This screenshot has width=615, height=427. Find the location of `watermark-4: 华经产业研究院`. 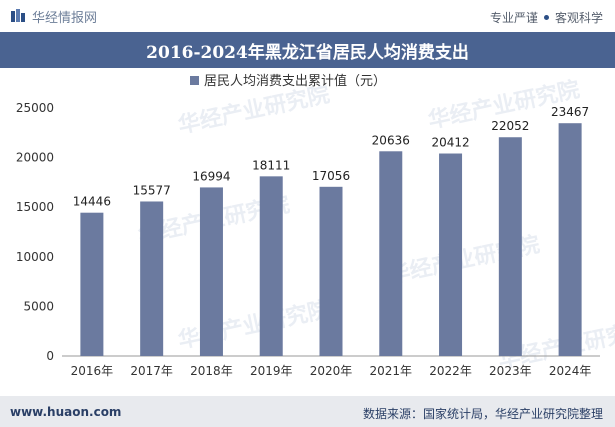

watermark-4: 华经产业研究院 is located at coordinates (254, 324).